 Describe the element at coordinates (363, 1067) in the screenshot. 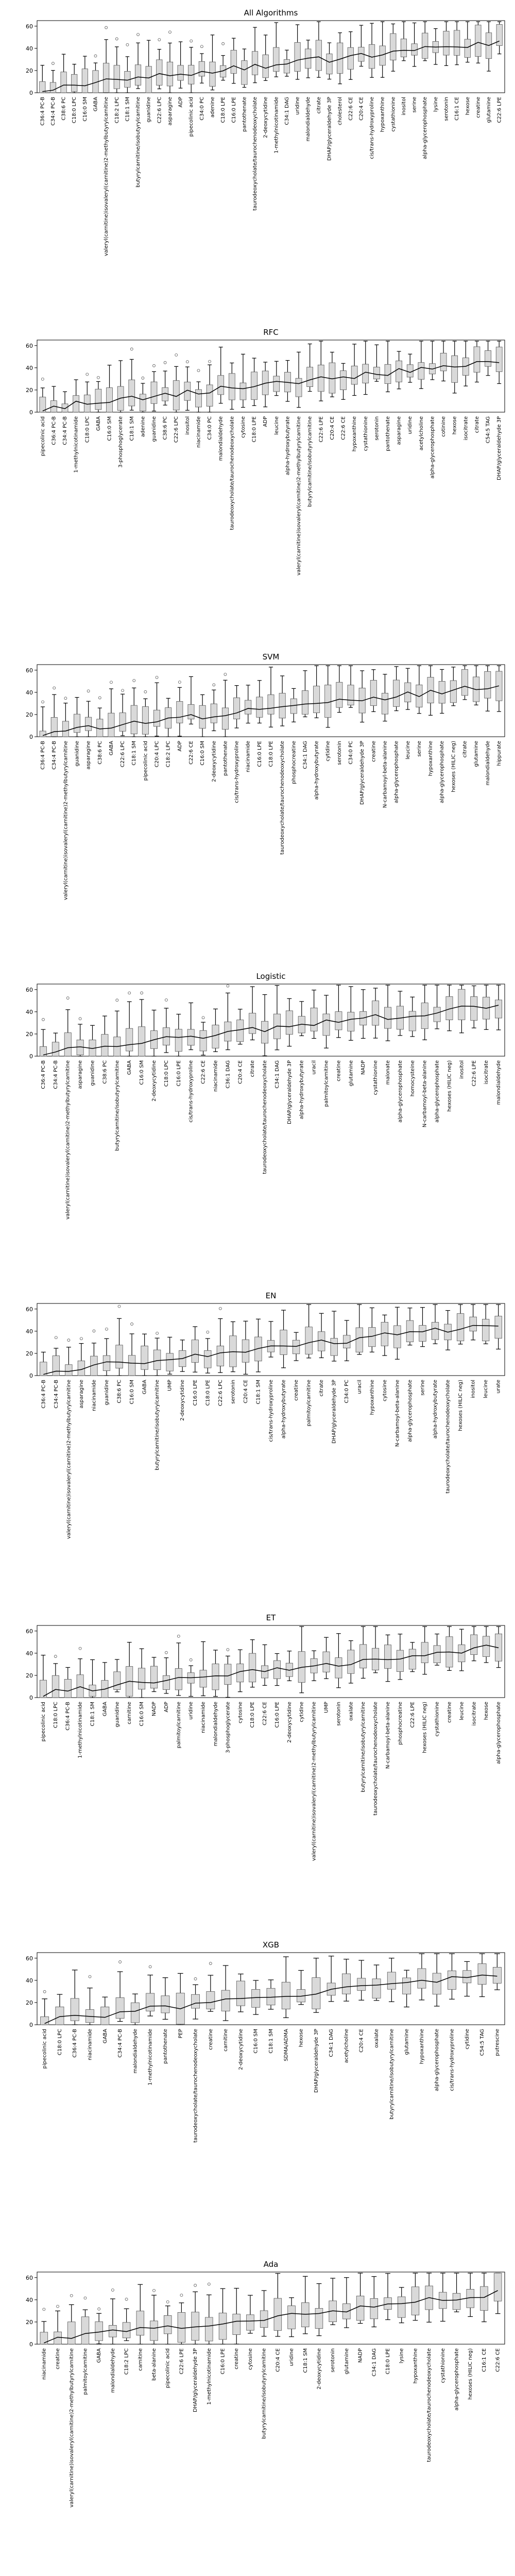

I see `x-tick-label: NADP` at that location.